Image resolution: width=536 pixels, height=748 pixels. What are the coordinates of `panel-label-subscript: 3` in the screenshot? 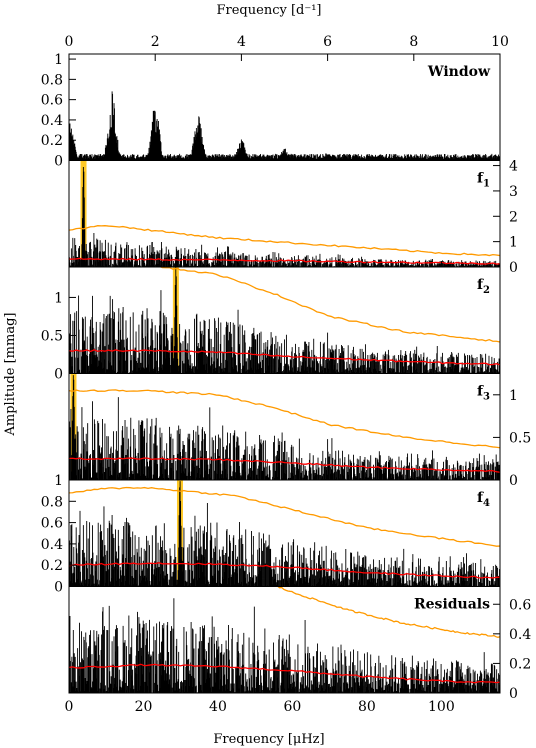 It's located at (486, 397).